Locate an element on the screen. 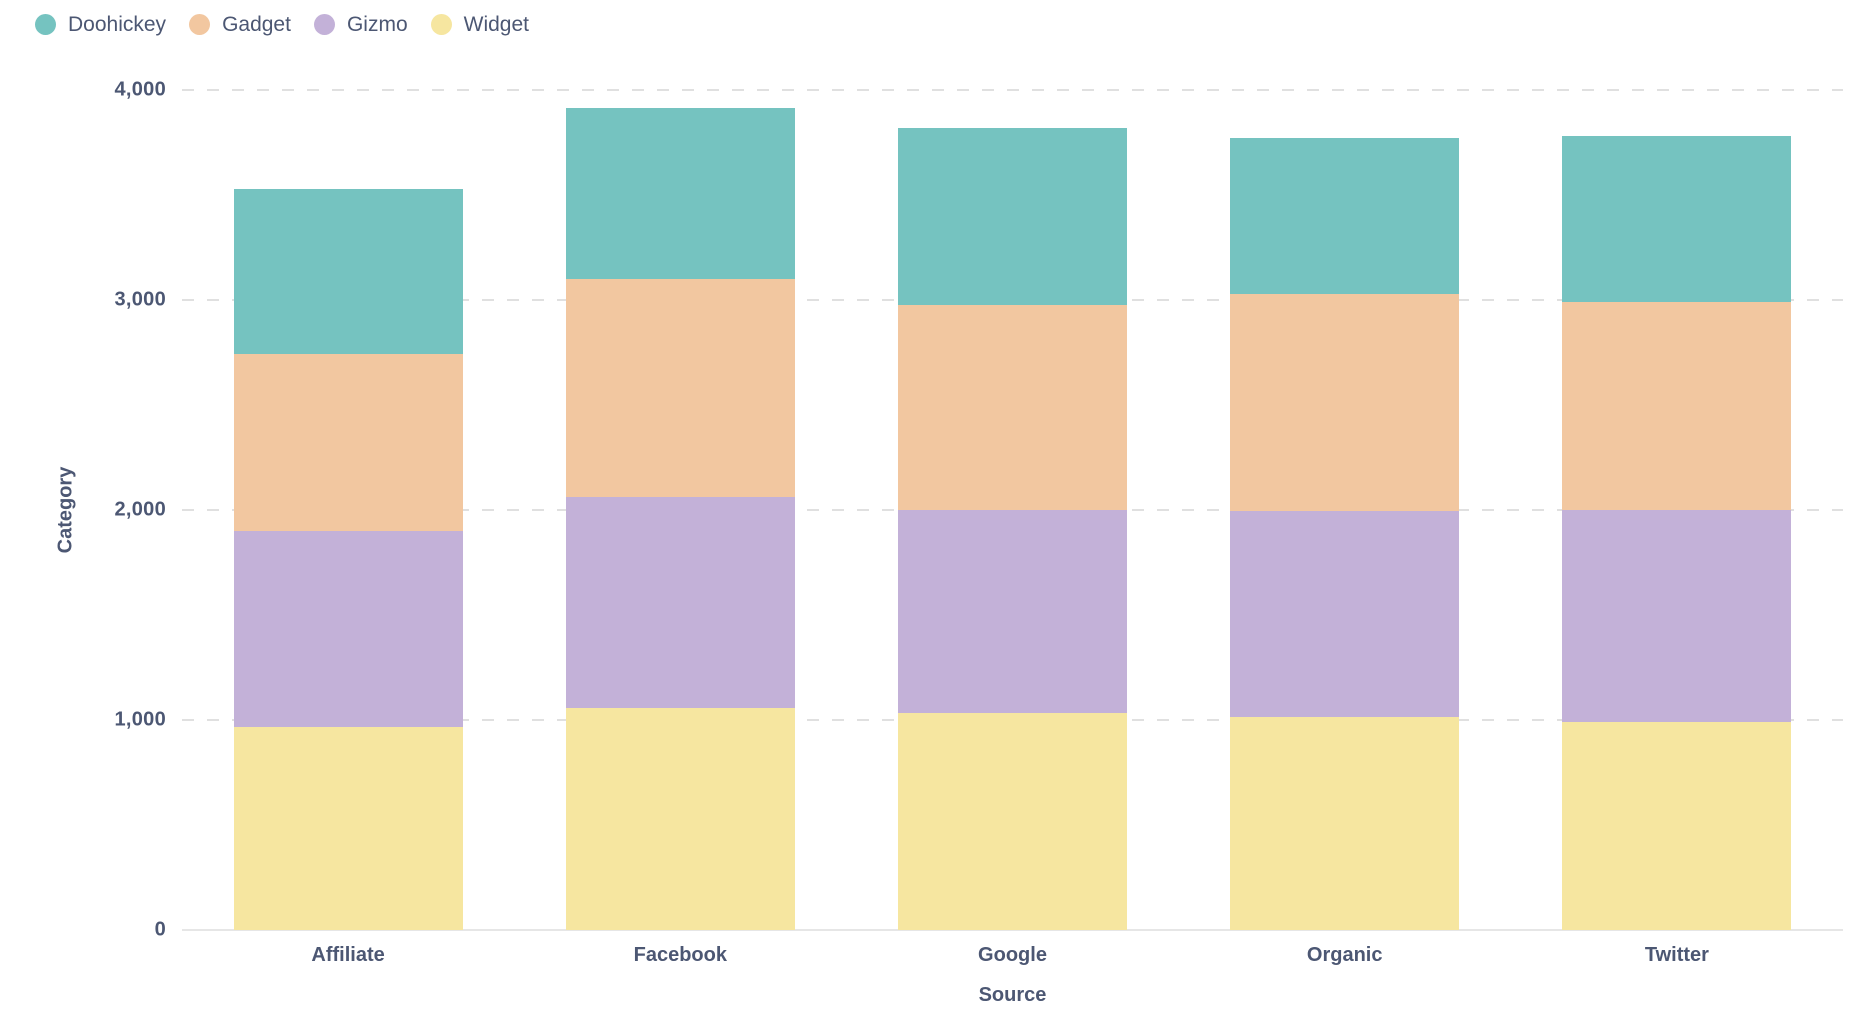  bar-segment-twitter-doohickey is located at coordinates (1677, 219).